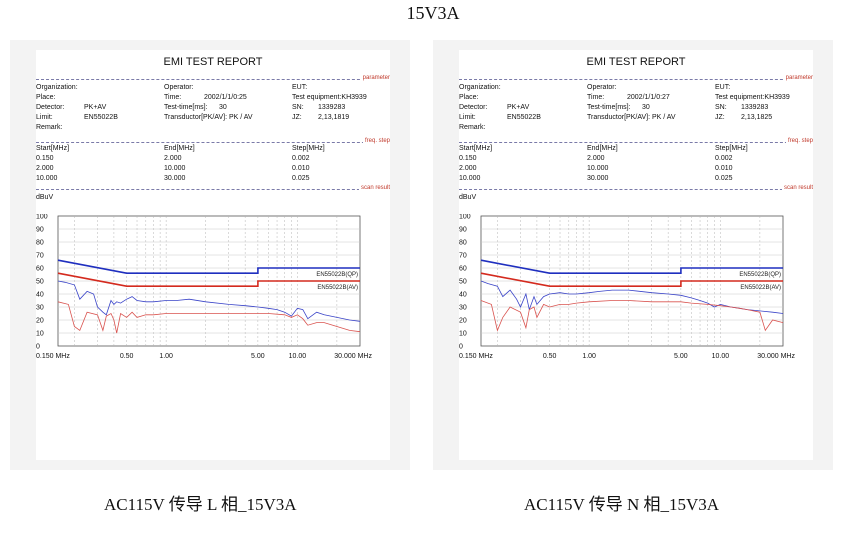 This screenshot has width=866, height=543. What do you see at coordinates (632, 297) in the screenshot?
I see `peak-trace` at bounding box center [632, 297].